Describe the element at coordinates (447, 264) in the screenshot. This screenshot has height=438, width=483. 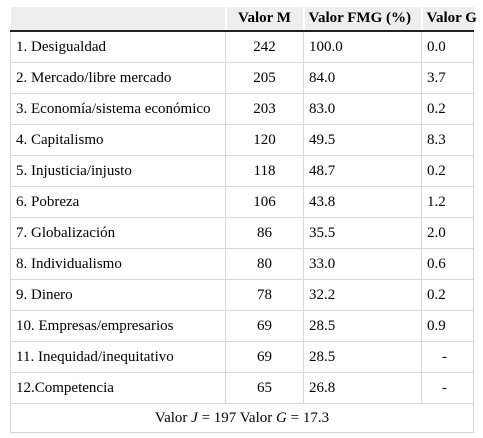
I see `row-valor-g-cell: 0.6` at that location.